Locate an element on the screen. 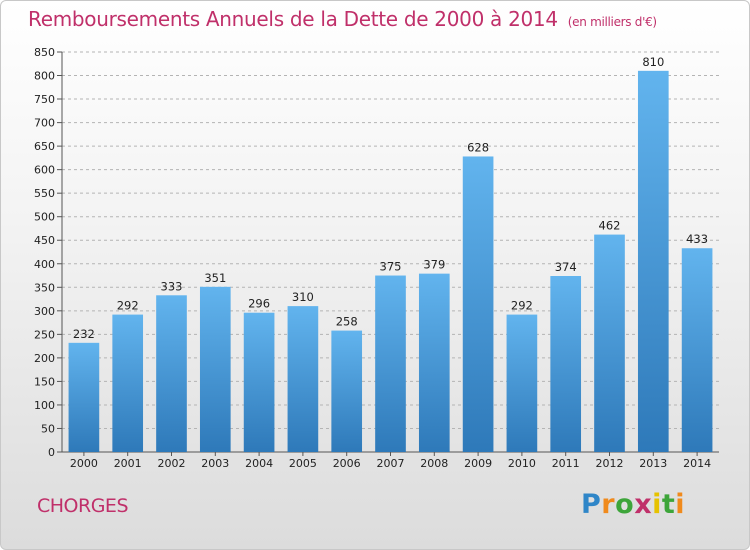  value-label-2013: 810 is located at coordinates (653, 62).